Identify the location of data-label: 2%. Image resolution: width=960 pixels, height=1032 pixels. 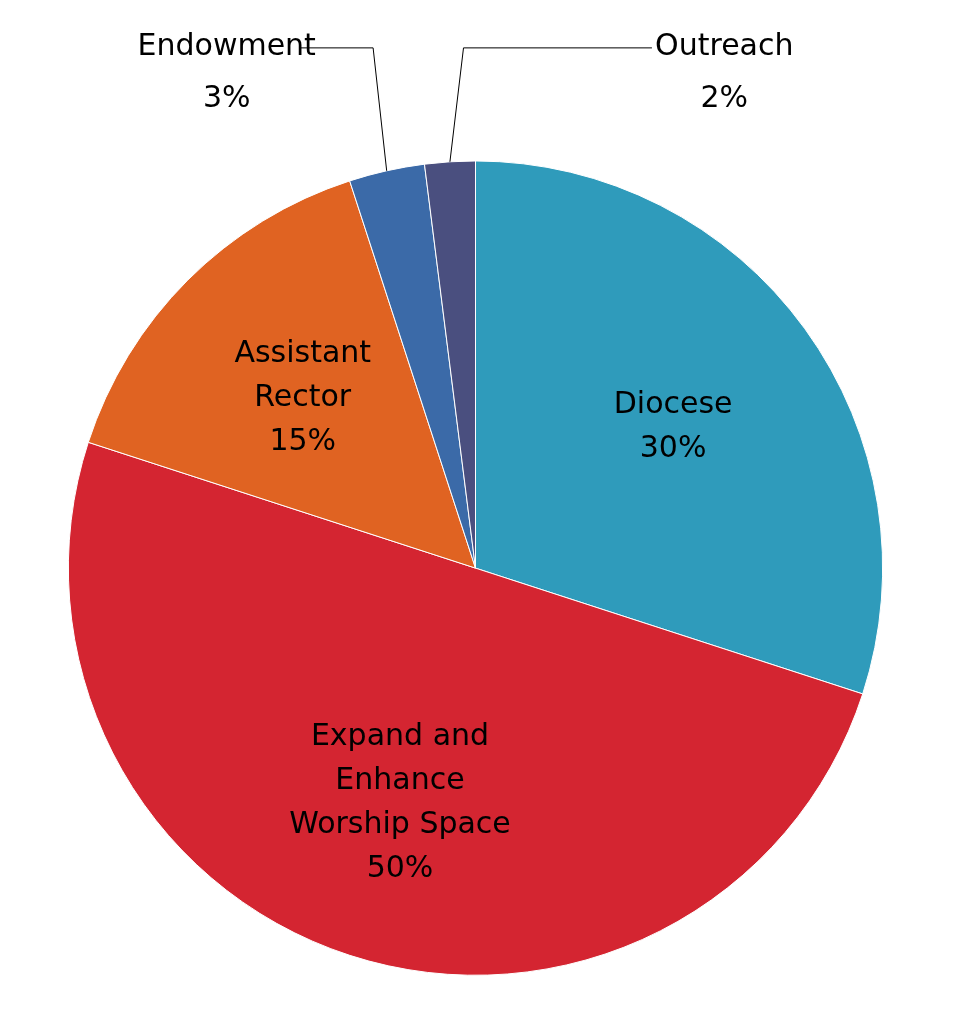
(724, 97).